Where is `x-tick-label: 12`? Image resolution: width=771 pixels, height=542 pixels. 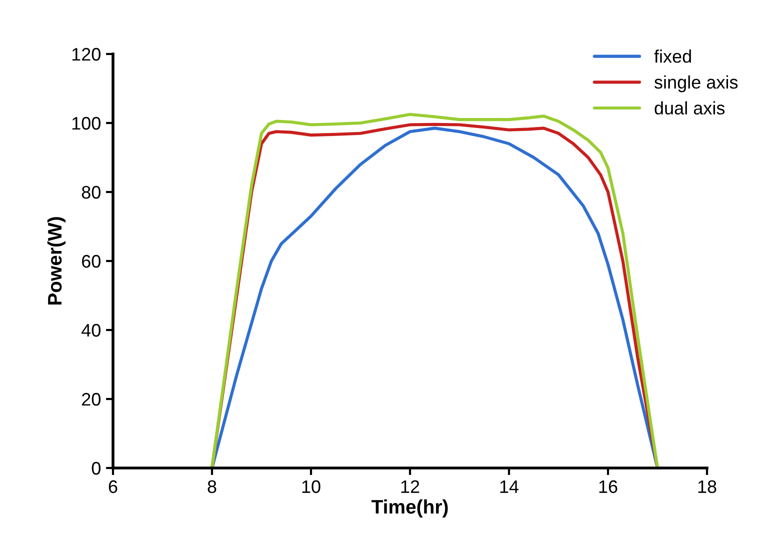
x-tick-label: 12 is located at coordinates (410, 486).